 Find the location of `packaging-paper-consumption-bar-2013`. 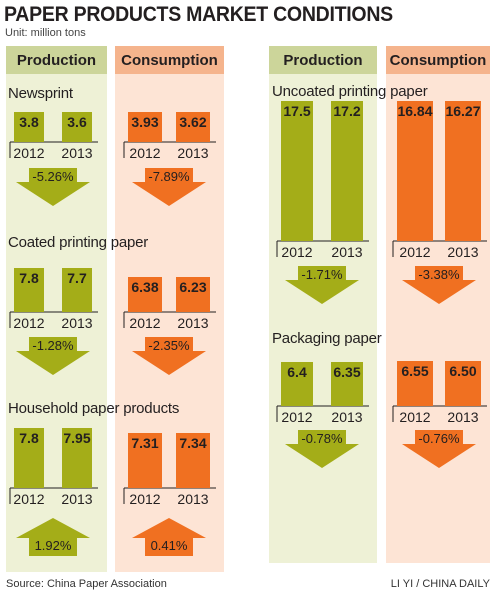

packaging-paper-consumption-bar-2013 is located at coordinates (463, 383).